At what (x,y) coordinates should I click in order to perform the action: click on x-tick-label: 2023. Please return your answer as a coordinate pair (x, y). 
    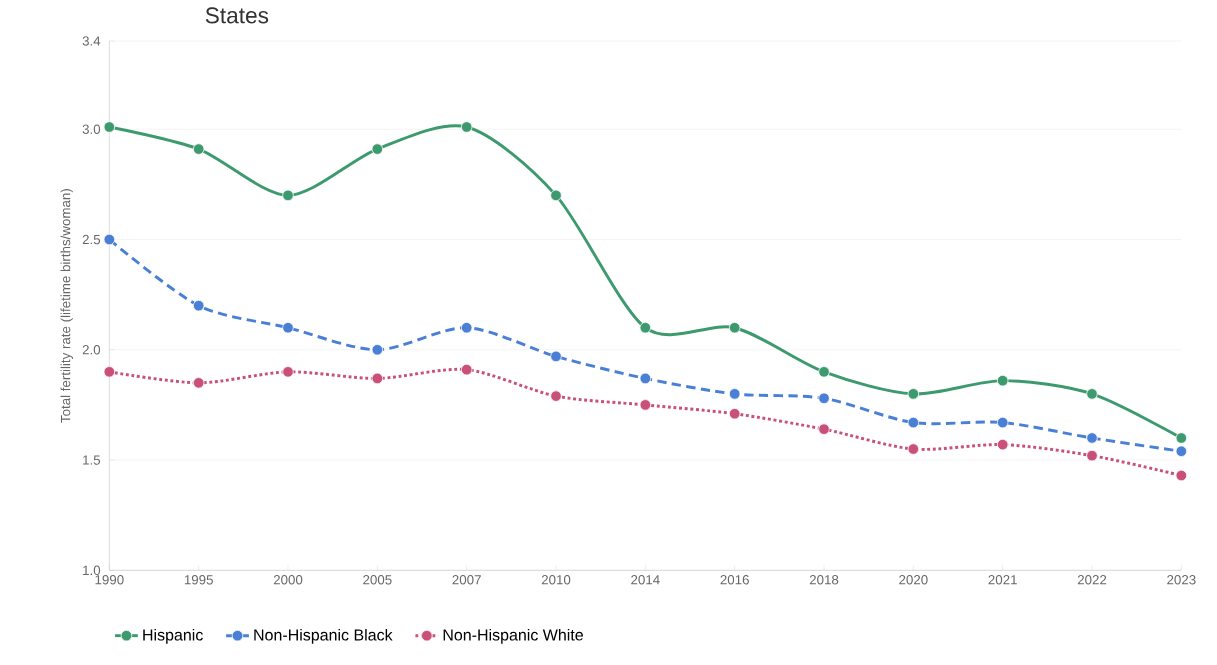
    Looking at the image, I should click on (1181, 580).